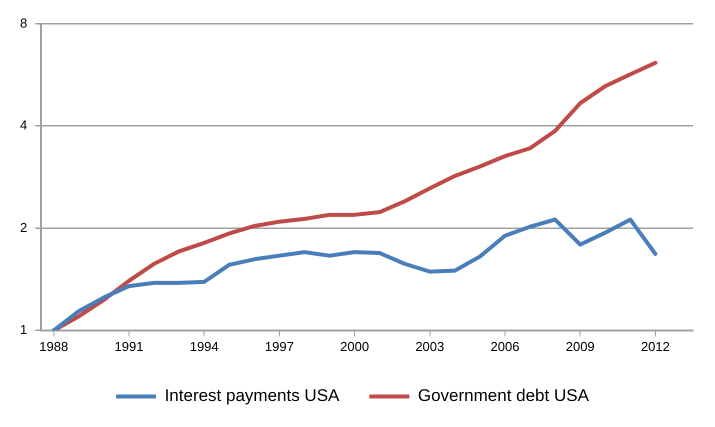 This screenshot has height=427, width=715. What do you see at coordinates (279, 346) in the screenshot?
I see `x-tick-label: 1997` at bounding box center [279, 346].